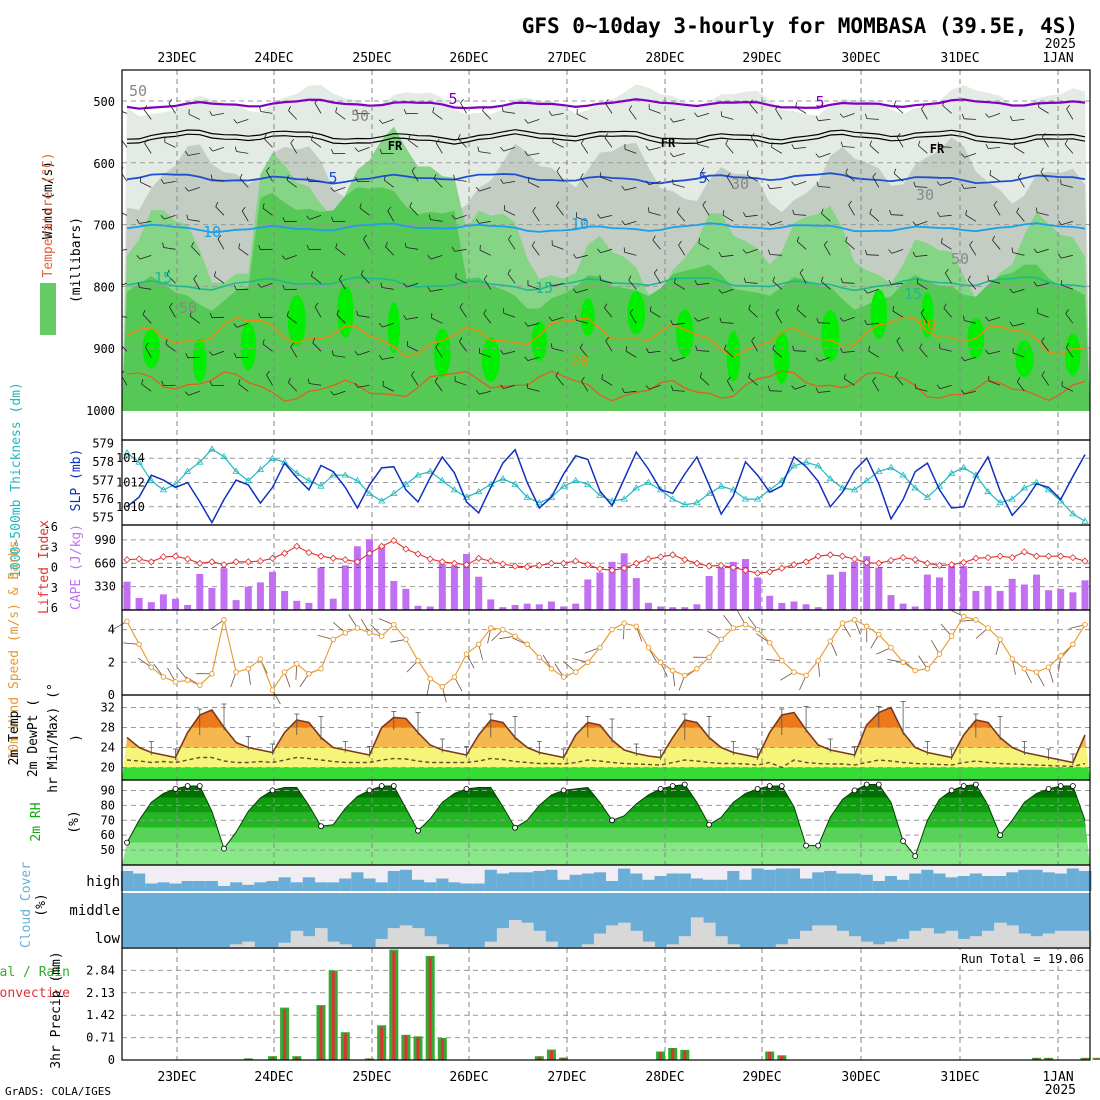  Describe the element at coordinates (606, 773) in the screenshot. I see `temp-band` at that location.